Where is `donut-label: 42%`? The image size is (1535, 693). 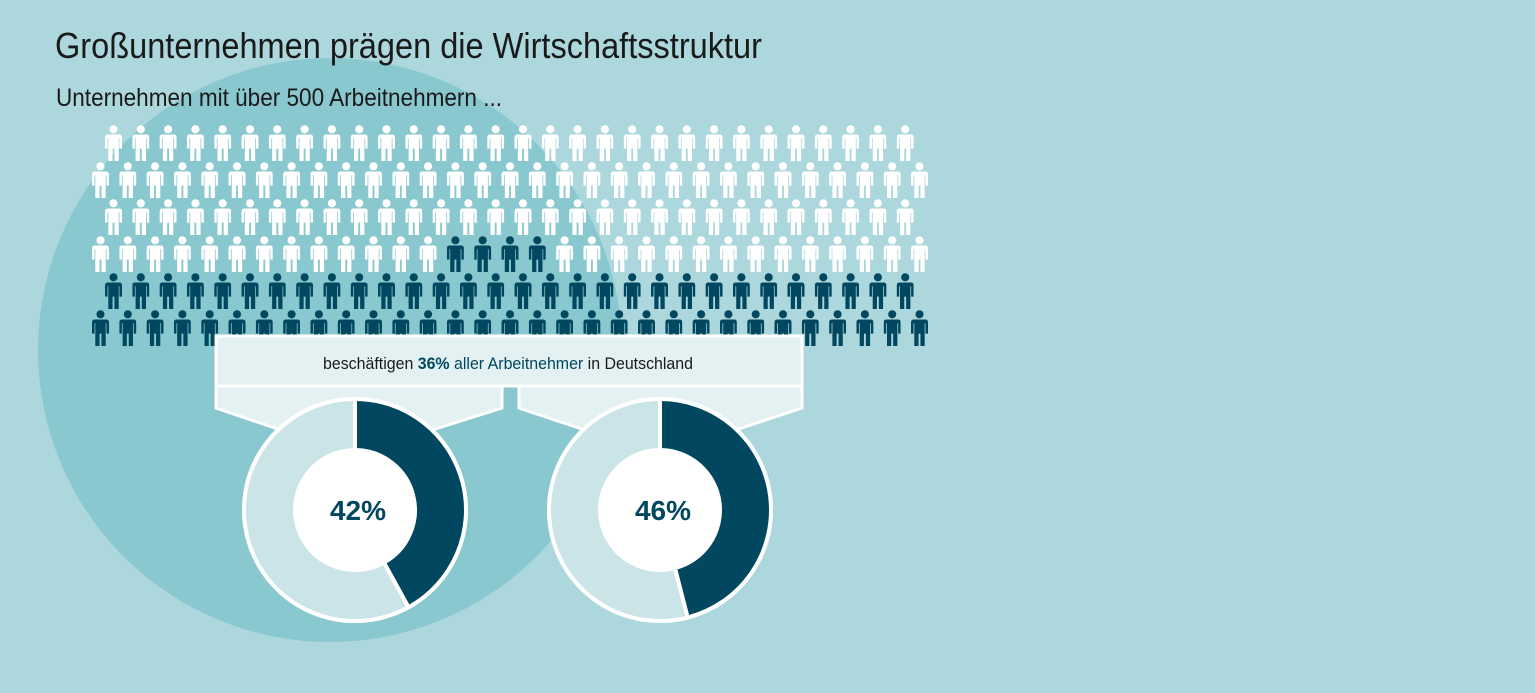 donut-label: 42% is located at coordinates (358, 510).